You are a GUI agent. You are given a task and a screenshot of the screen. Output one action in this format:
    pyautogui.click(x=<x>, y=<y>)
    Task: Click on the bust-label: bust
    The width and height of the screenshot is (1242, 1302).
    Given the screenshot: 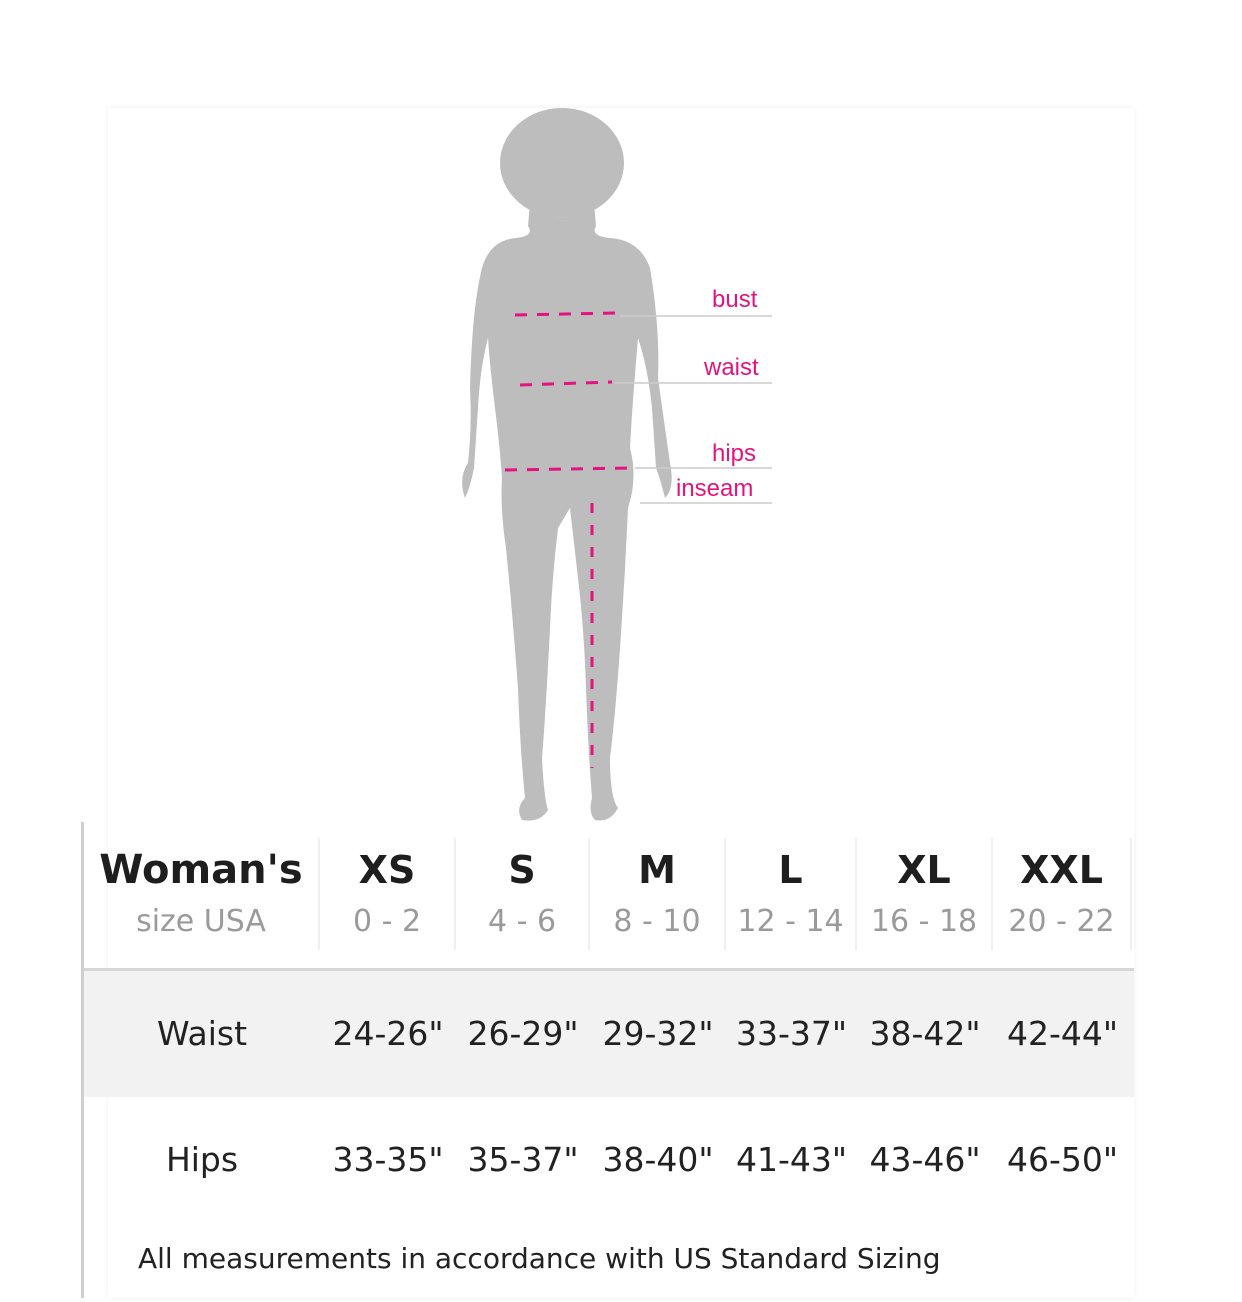 What is the action you would take?
    pyautogui.click(x=735, y=299)
    